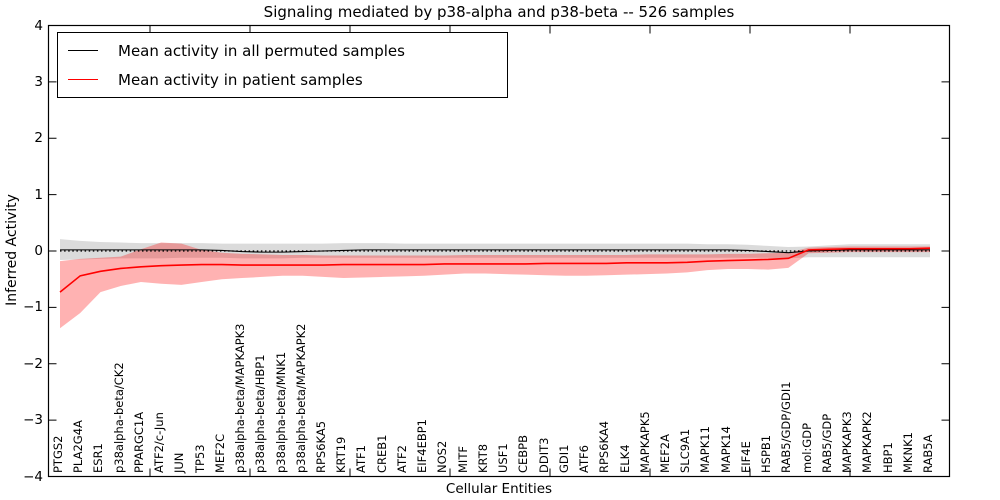 This screenshot has height=500, width=1000. I want to click on x-tick-label: GDI1, so click(563, 458).